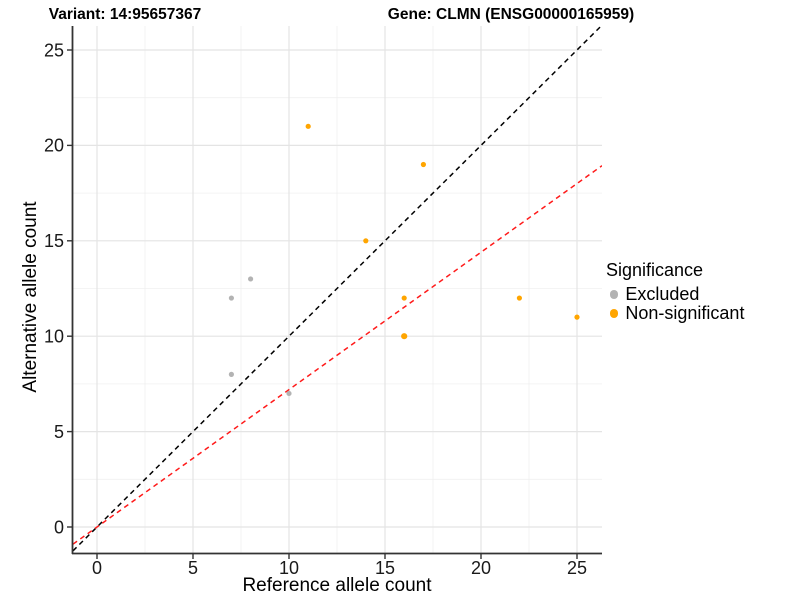  I want to click on excluded-dot-icon, so click(614, 294).